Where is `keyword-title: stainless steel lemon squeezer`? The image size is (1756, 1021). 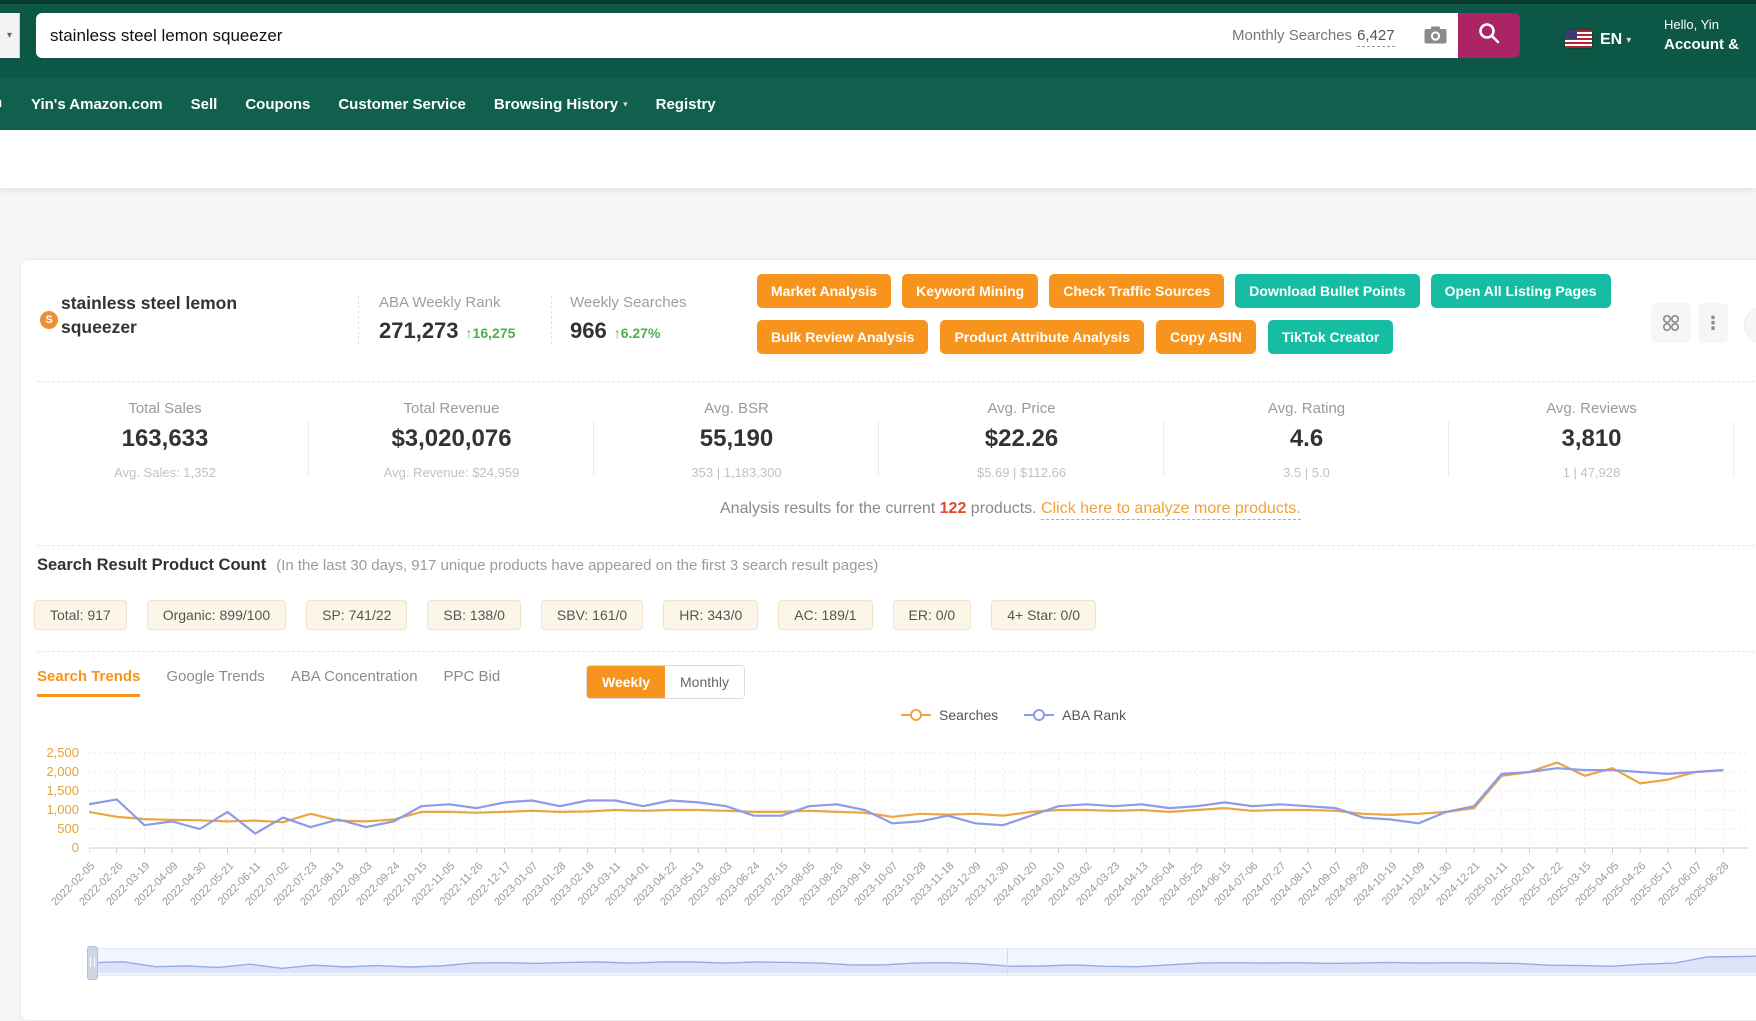
keyword-title: stainless steel lemon squeezer is located at coordinates (149, 315).